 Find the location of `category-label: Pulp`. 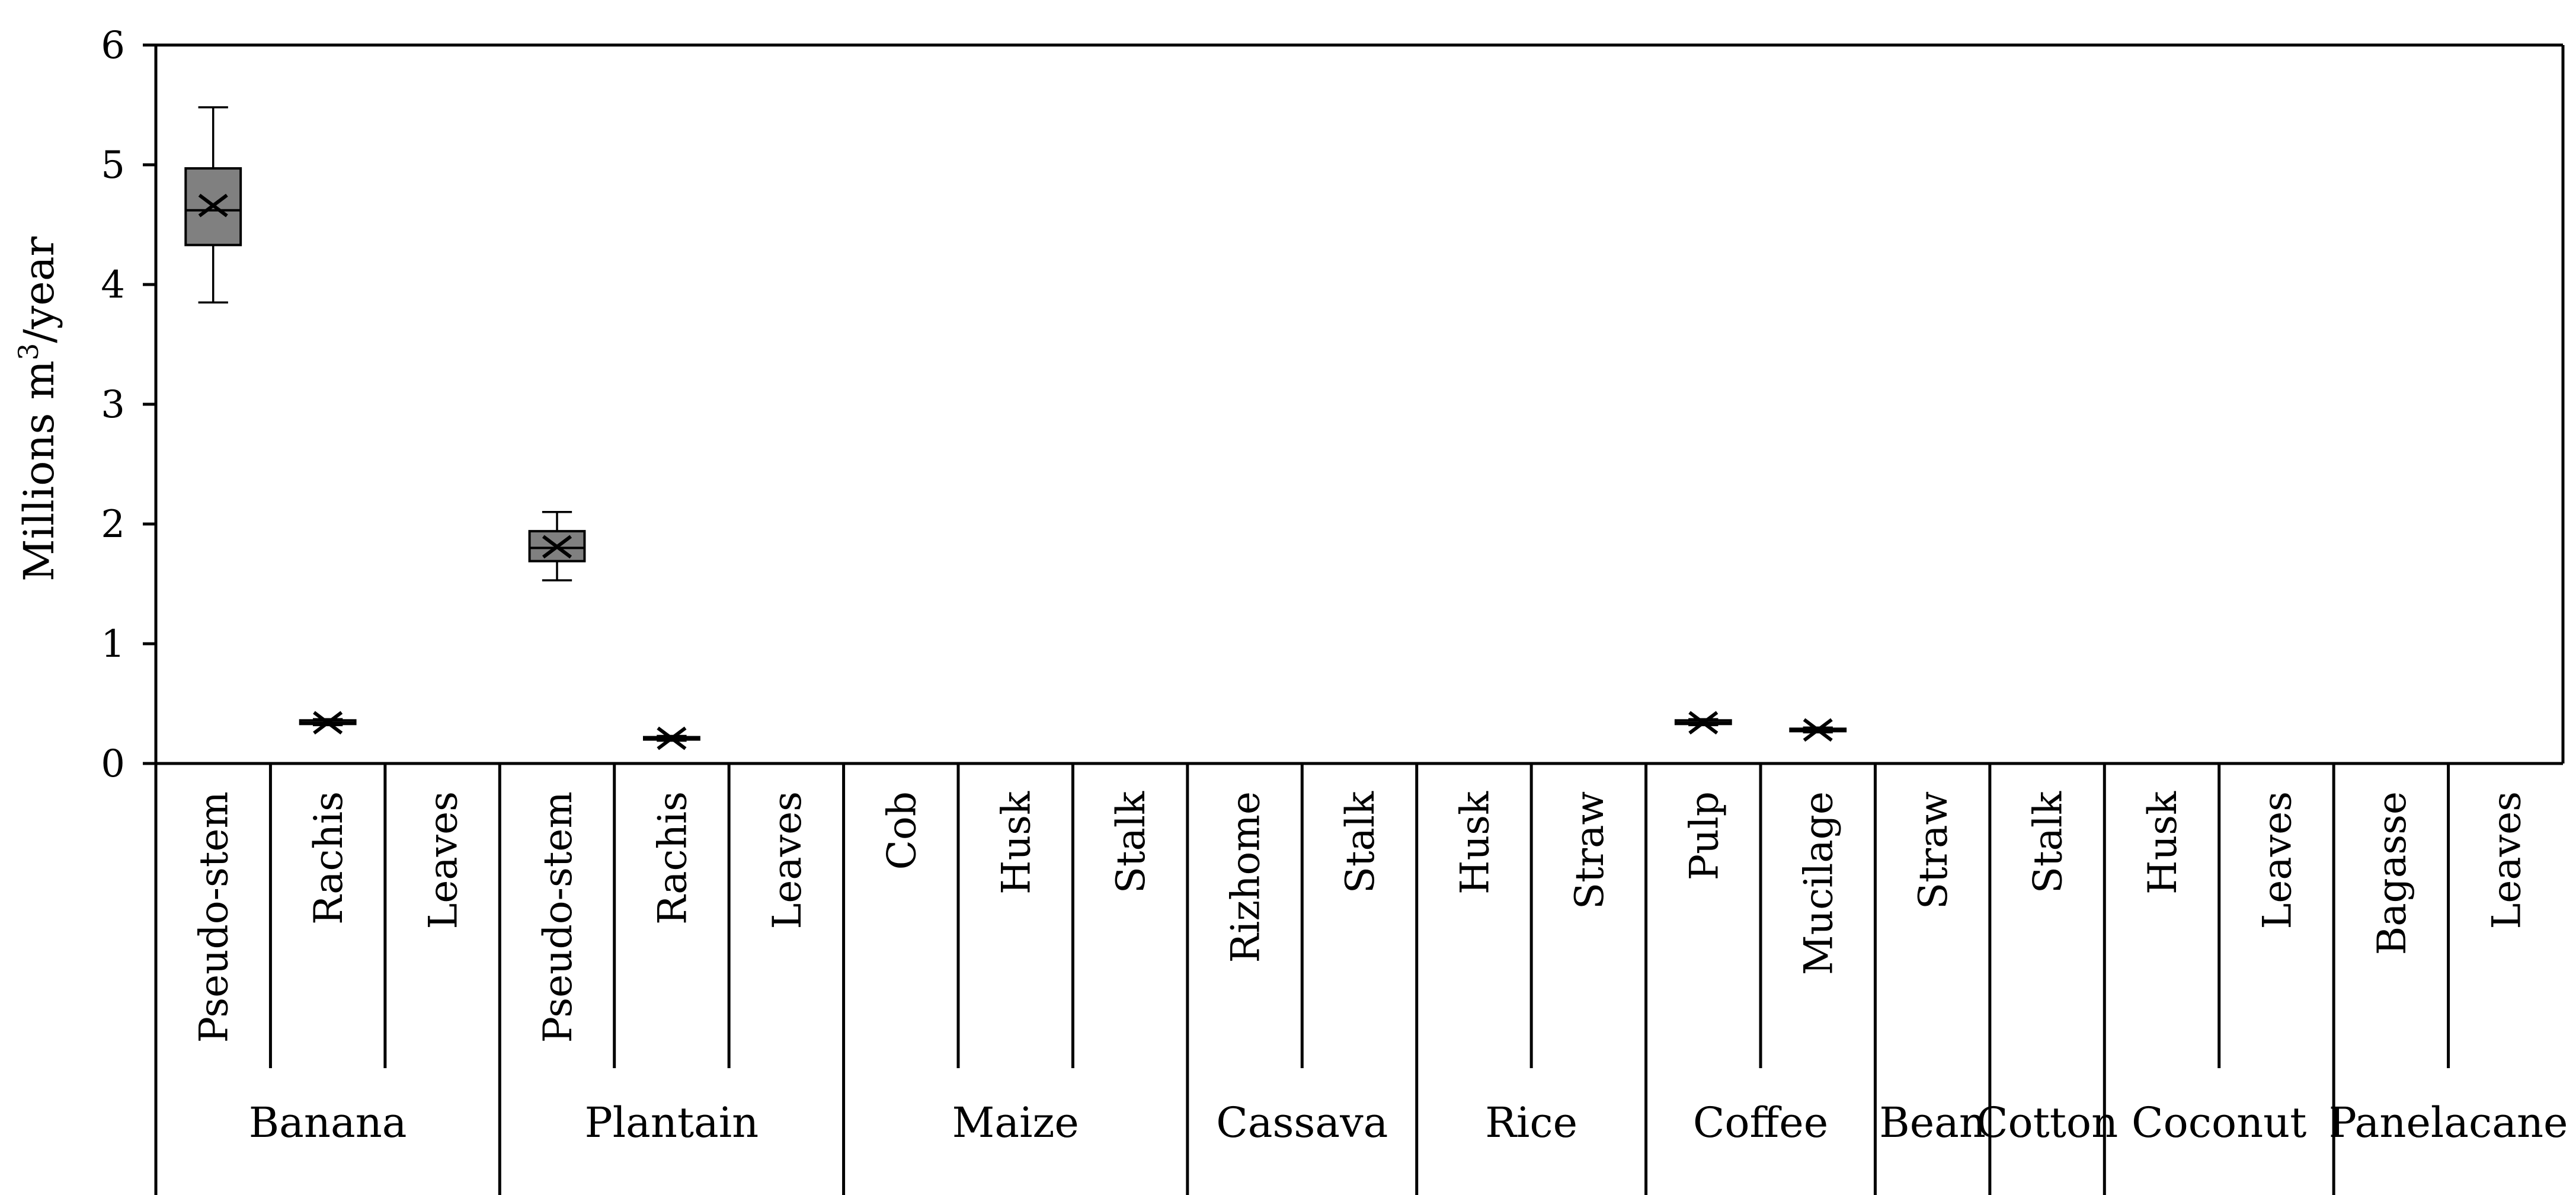

category-label: Pulp is located at coordinates (1704, 835).